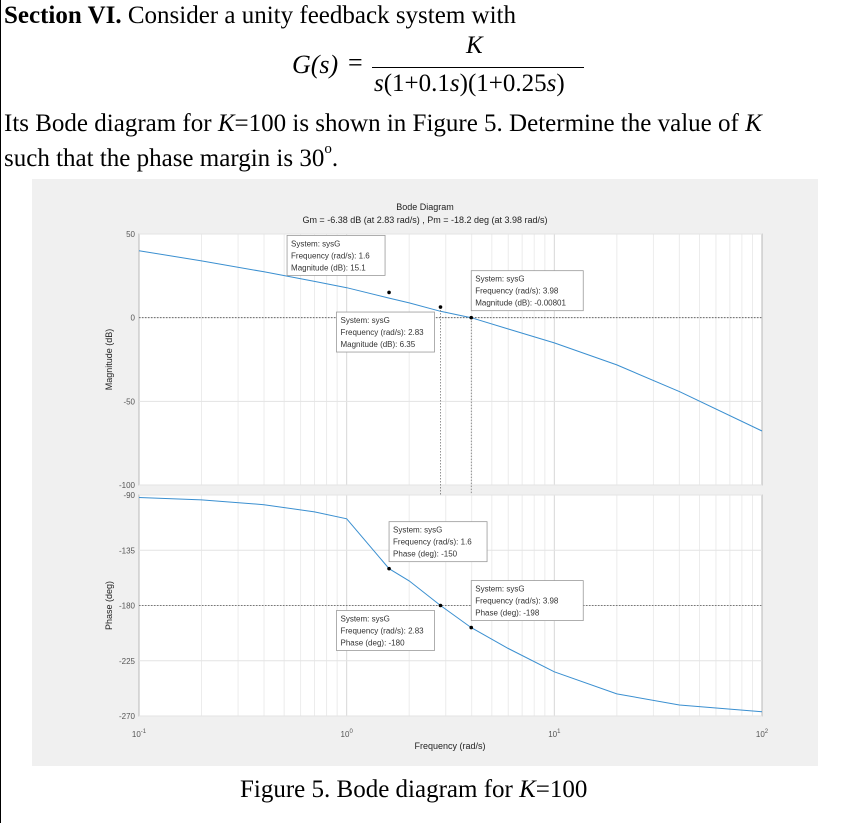 The image size is (846, 823). Describe the element at coordinates (517, 291) in the screenshot. I see `magnitude-datatip-text: Frequency (rad/s): 3.98` at that location.